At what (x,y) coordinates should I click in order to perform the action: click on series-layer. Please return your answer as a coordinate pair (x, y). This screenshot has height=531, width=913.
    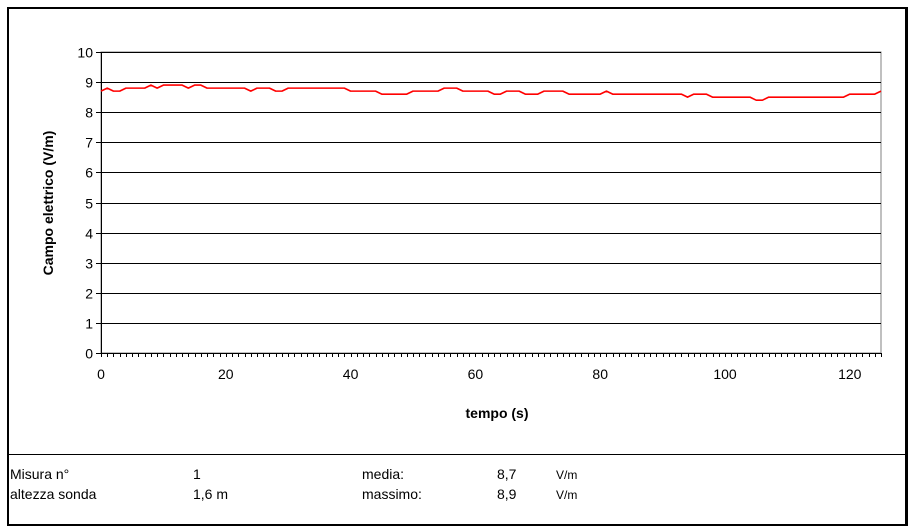
    Looking at the image, I should click on (491, 92).